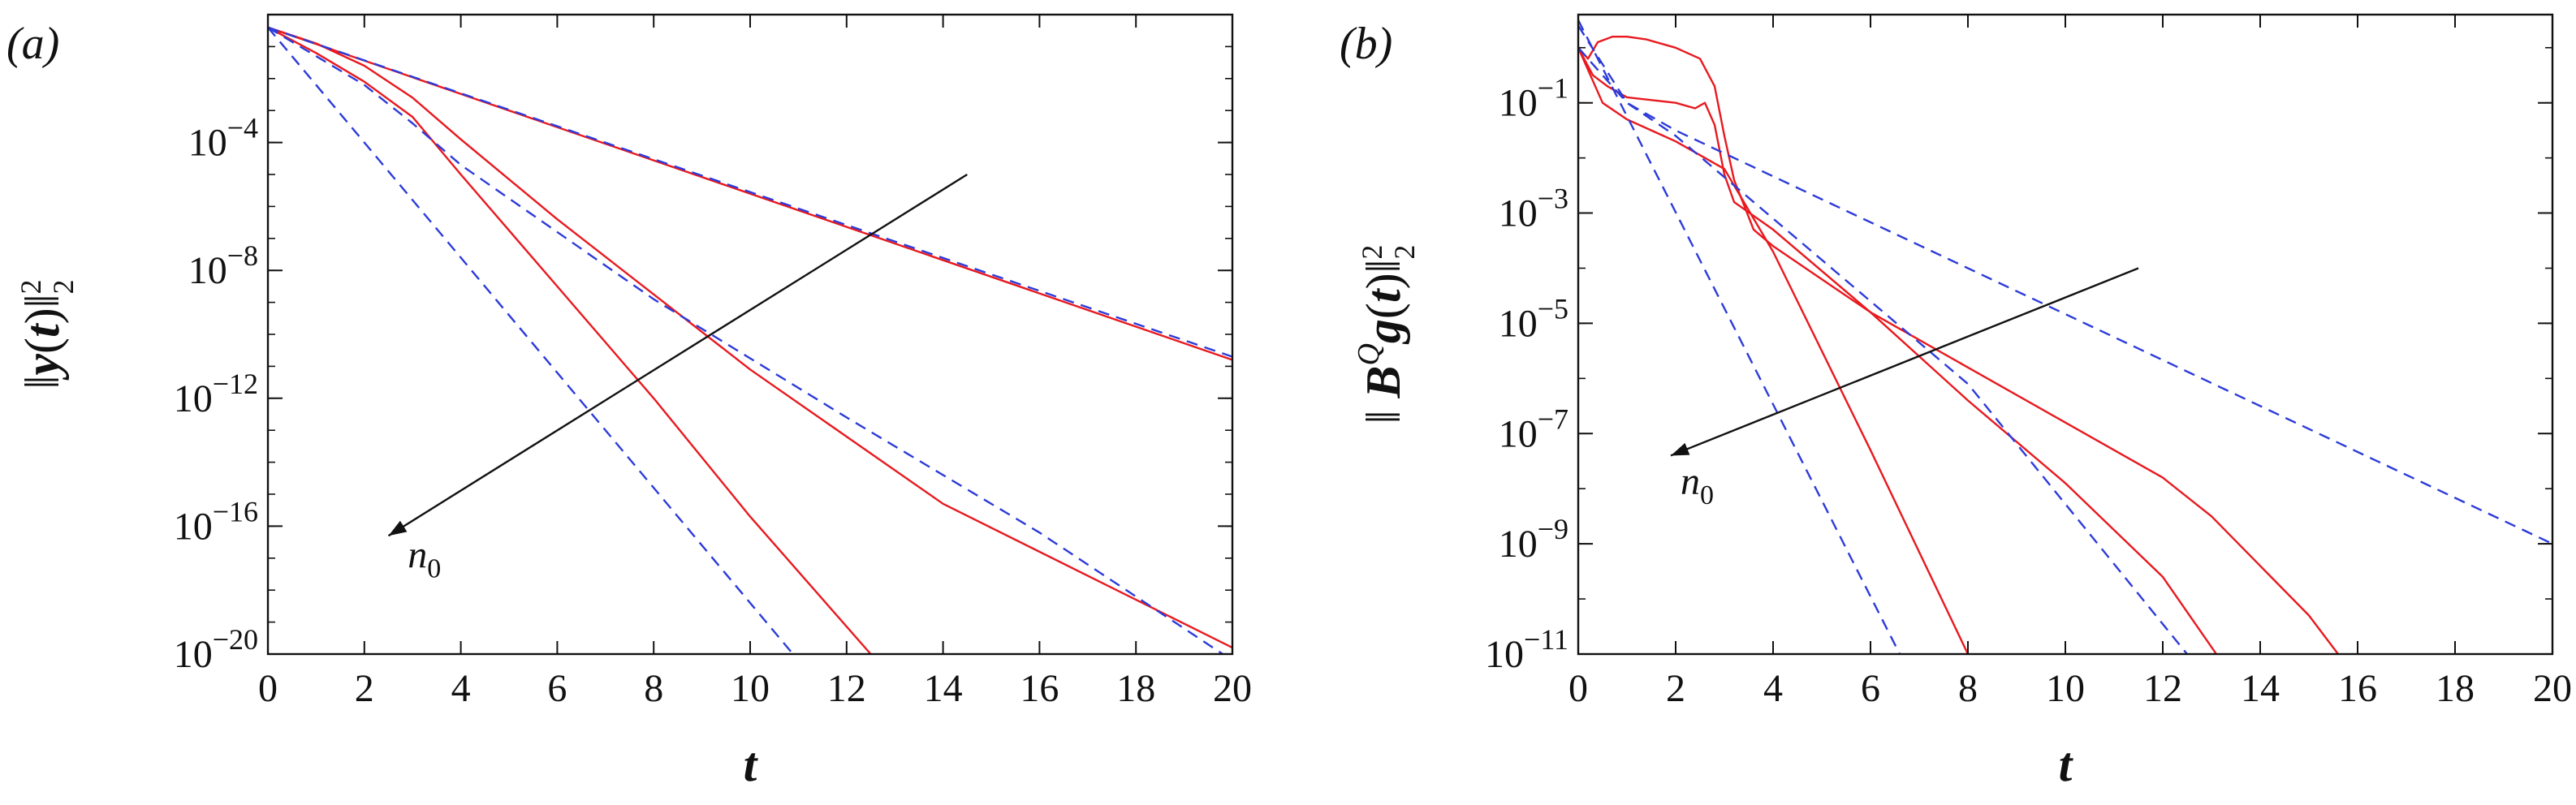  I want to click on series-blue-c, so click(1739, 336).